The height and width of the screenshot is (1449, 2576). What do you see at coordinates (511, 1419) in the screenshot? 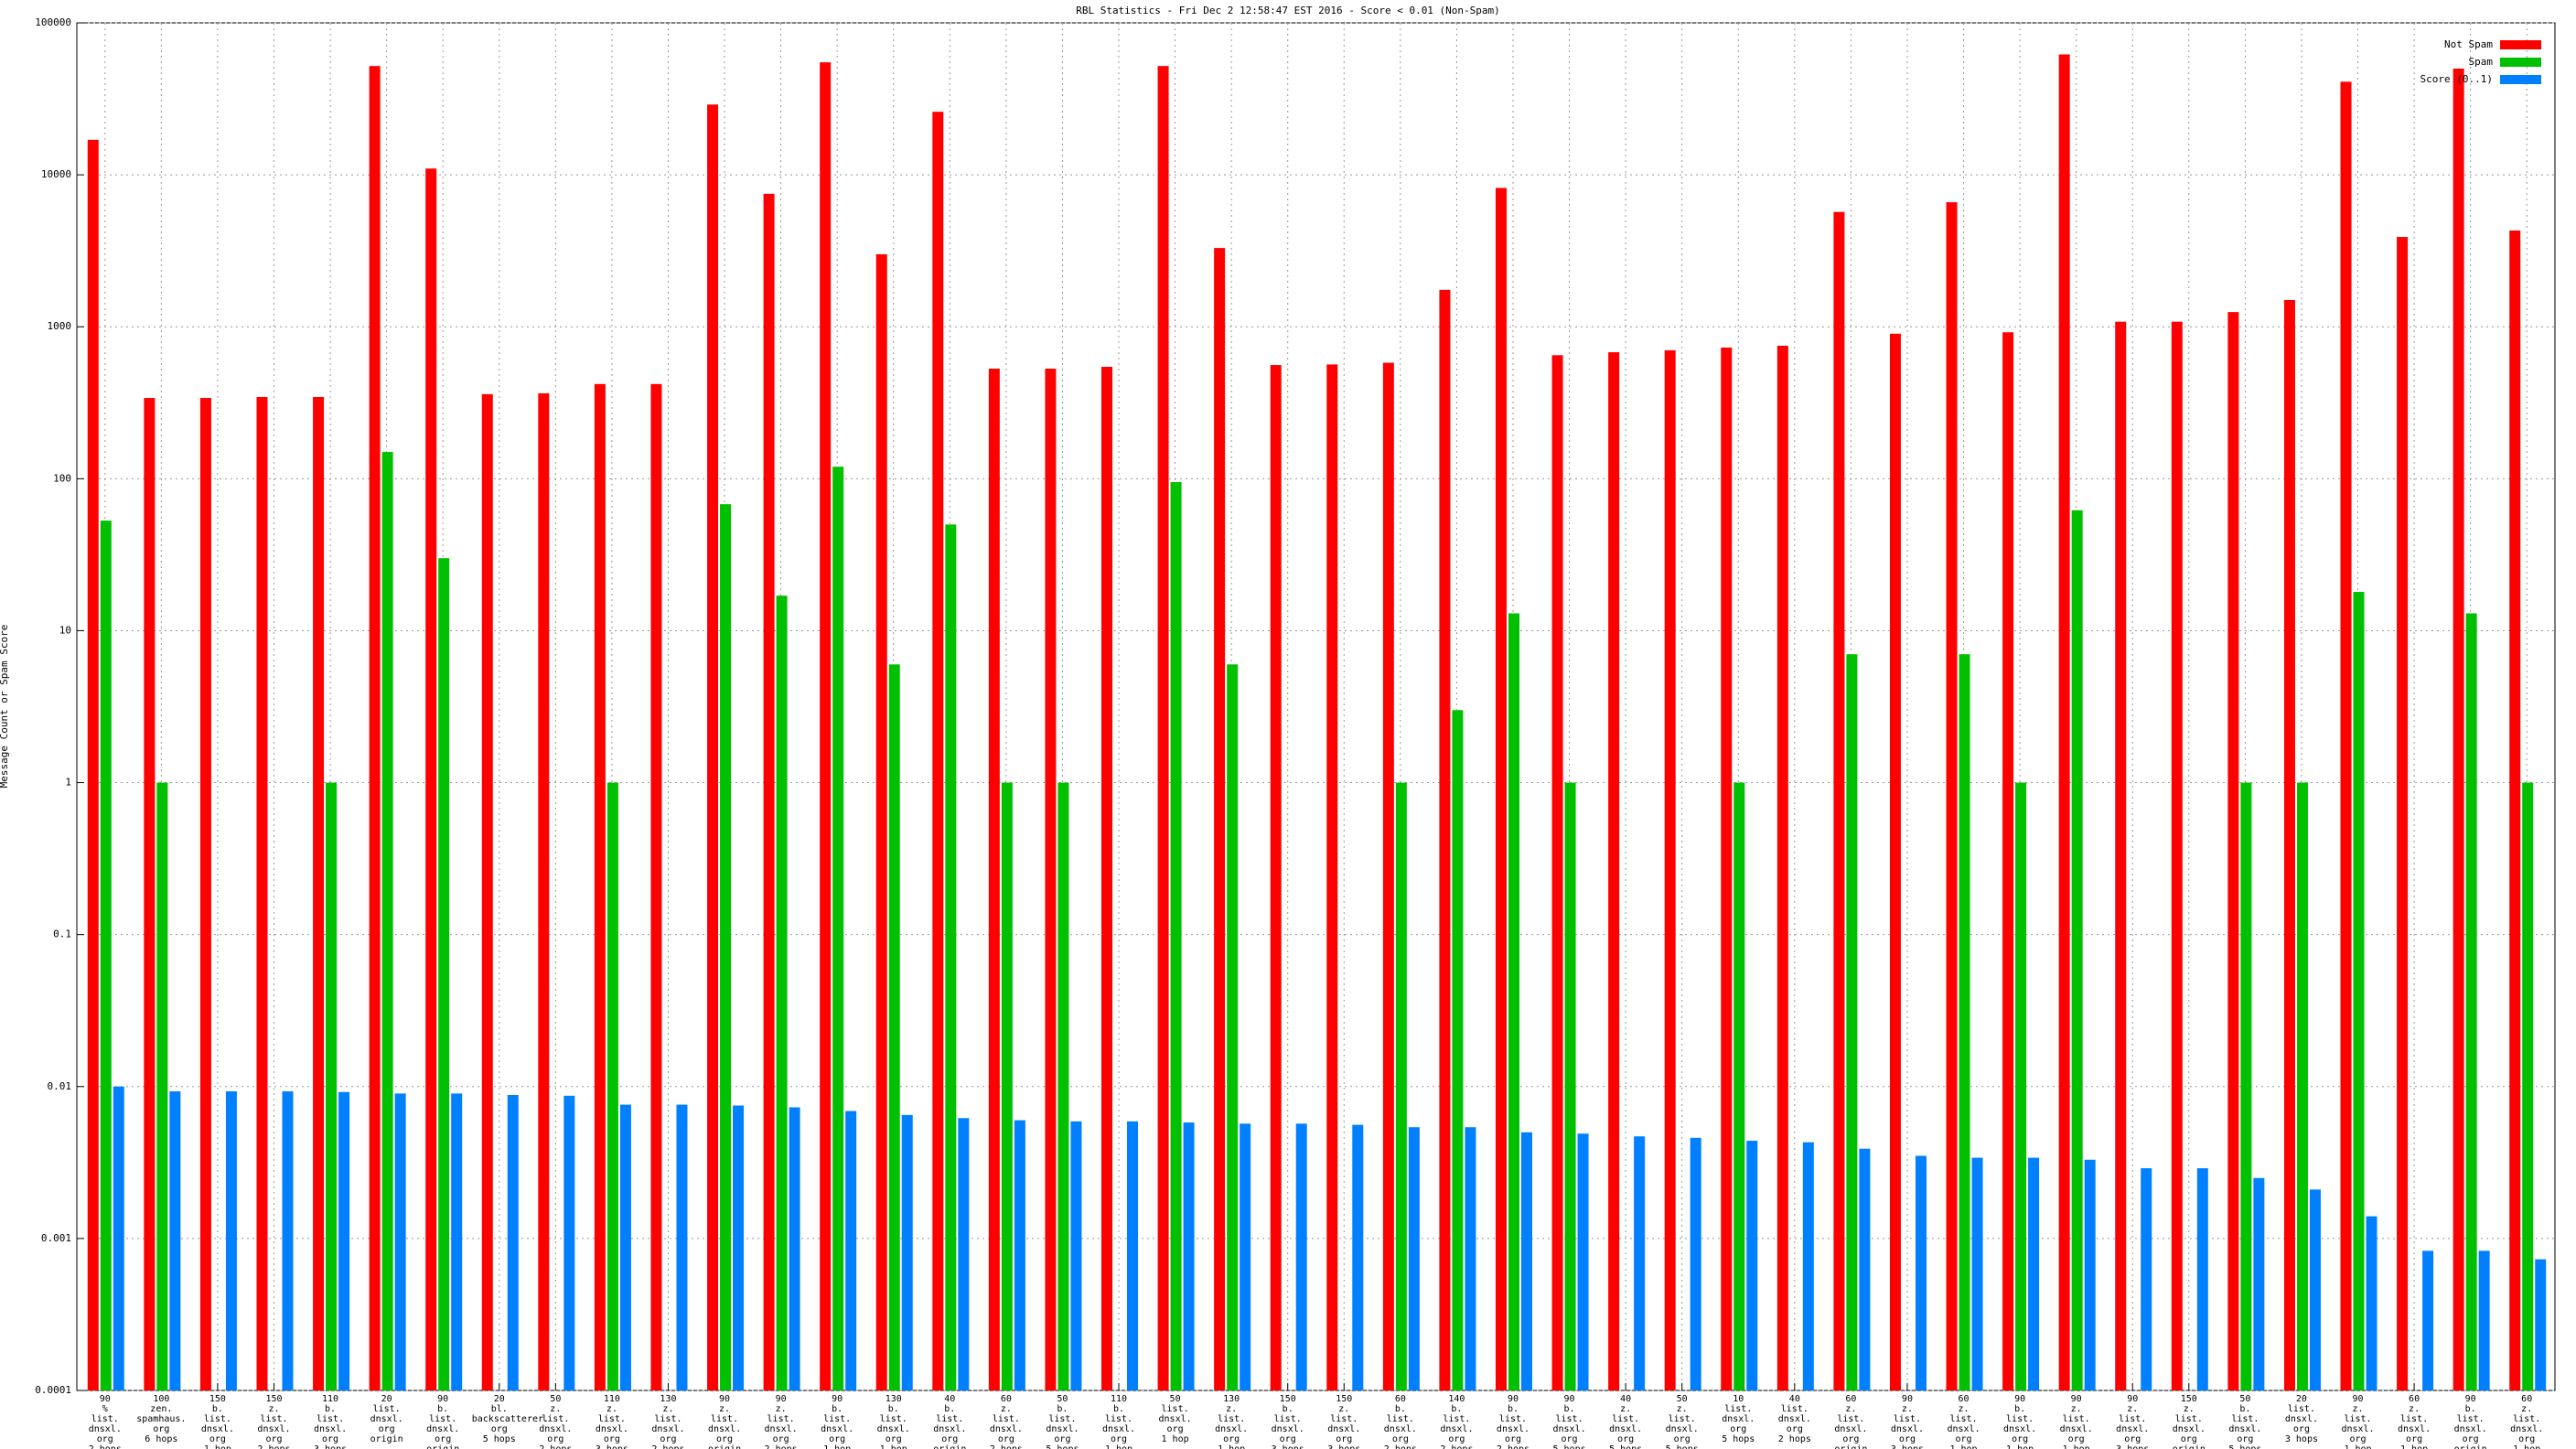
I see `x-tick-label: 20 bl. backscatterer. org 5 hops` at bounding box center [511, 1419].